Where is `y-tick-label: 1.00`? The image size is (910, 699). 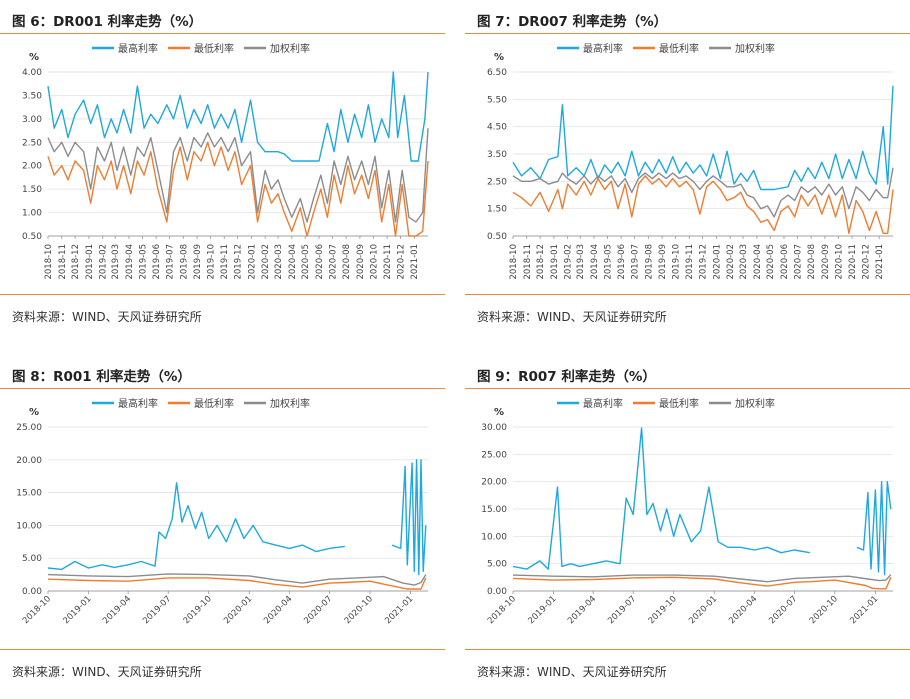
y-tick-label: 1.00 is located at coordinates (32, 214).